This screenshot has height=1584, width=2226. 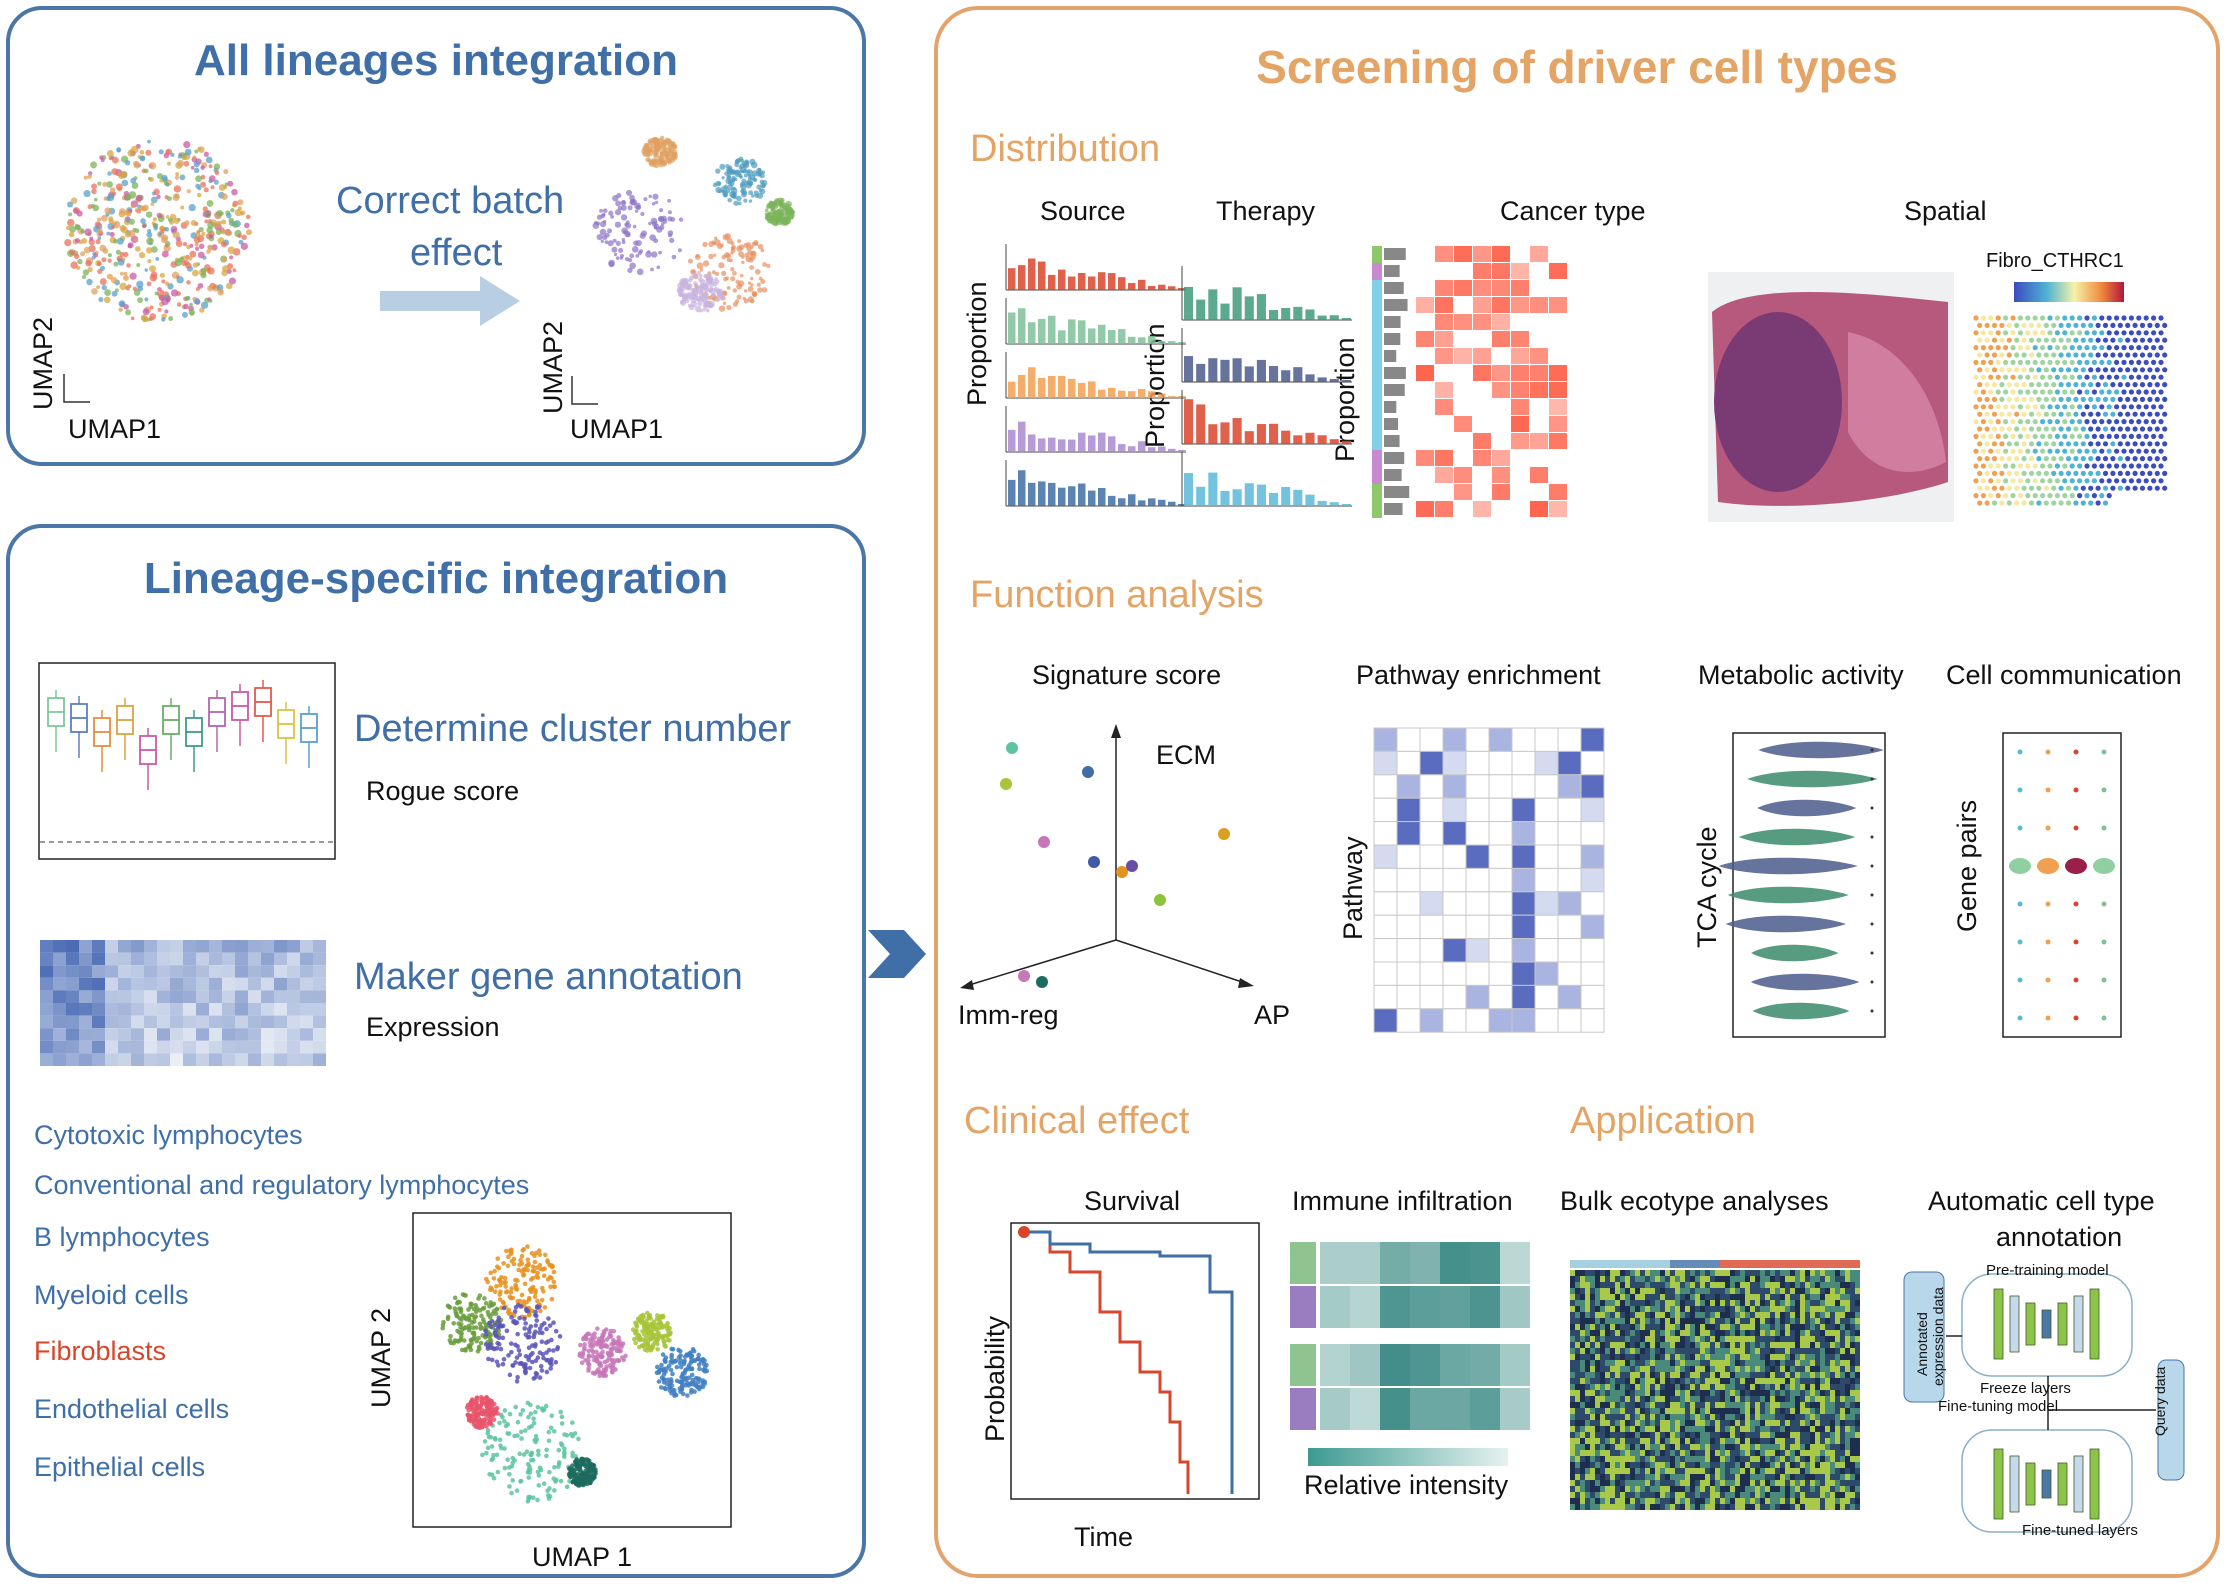 I want to click on gene-pair-dot, so click(x=2076, y=942).